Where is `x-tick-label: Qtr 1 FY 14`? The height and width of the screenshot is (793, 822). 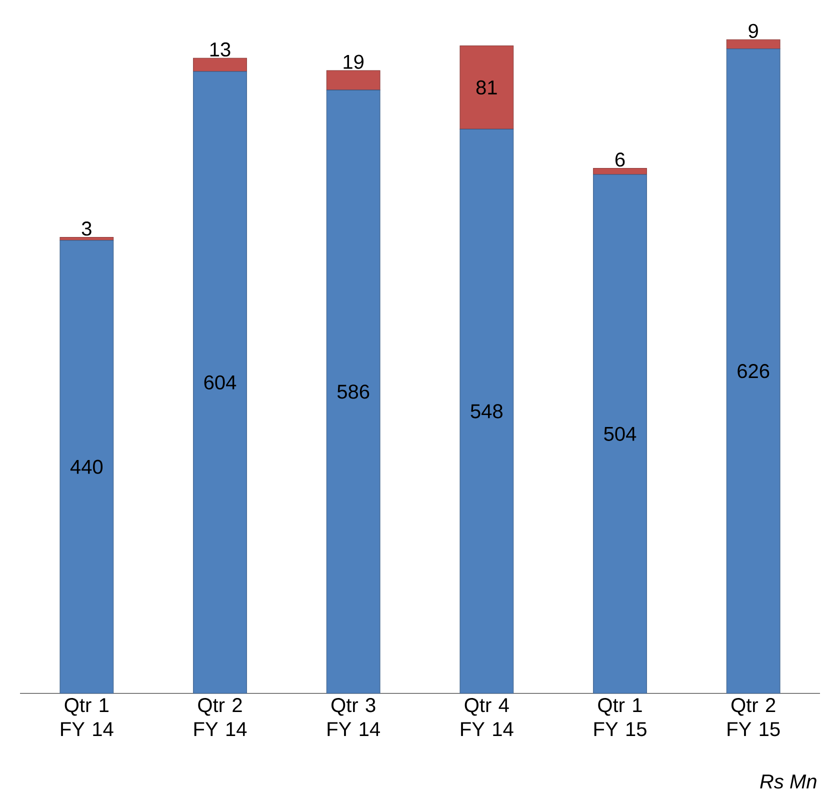
x-tick-label: Qtr 1 FY 14 is located at coordinates (87, 717).